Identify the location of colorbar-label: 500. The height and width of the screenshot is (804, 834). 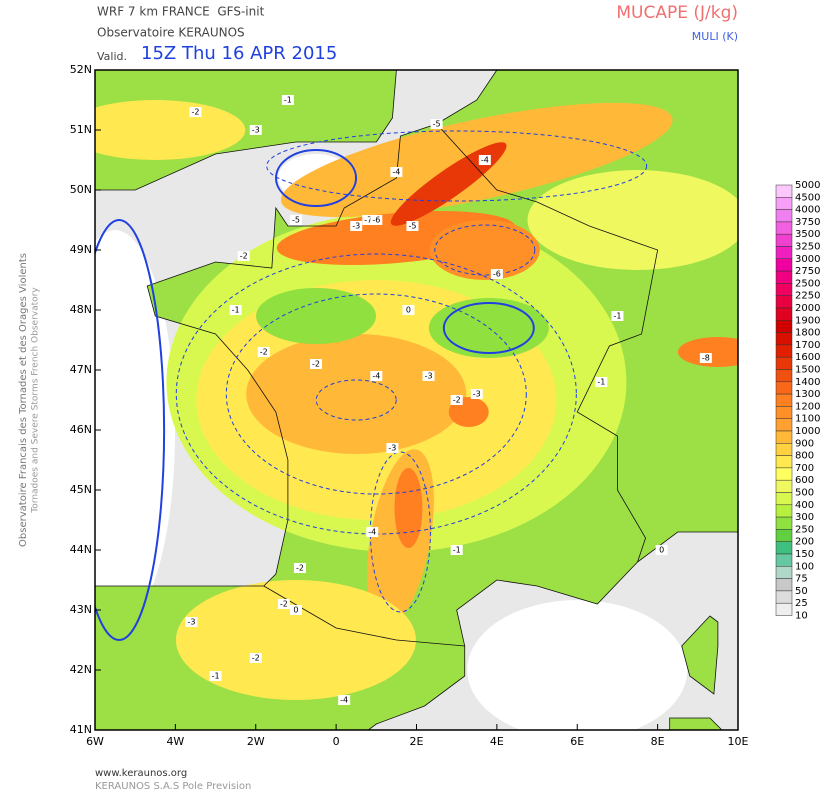
(804, 493).